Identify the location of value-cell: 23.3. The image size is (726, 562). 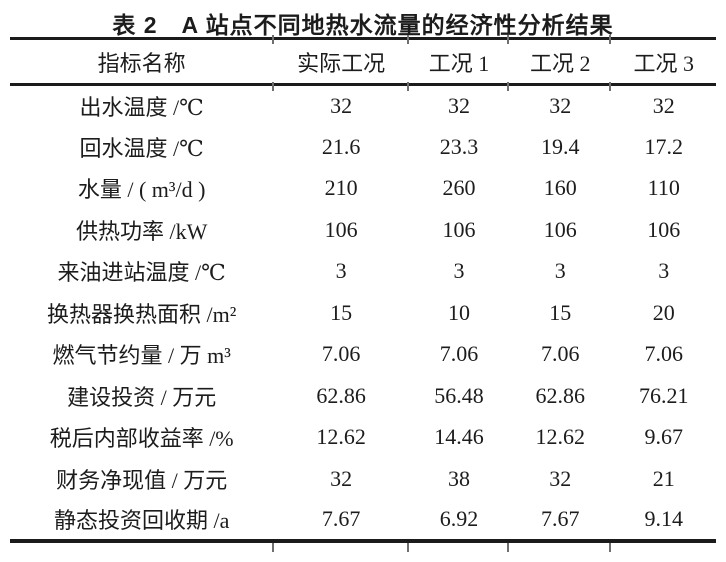
(459, 146).